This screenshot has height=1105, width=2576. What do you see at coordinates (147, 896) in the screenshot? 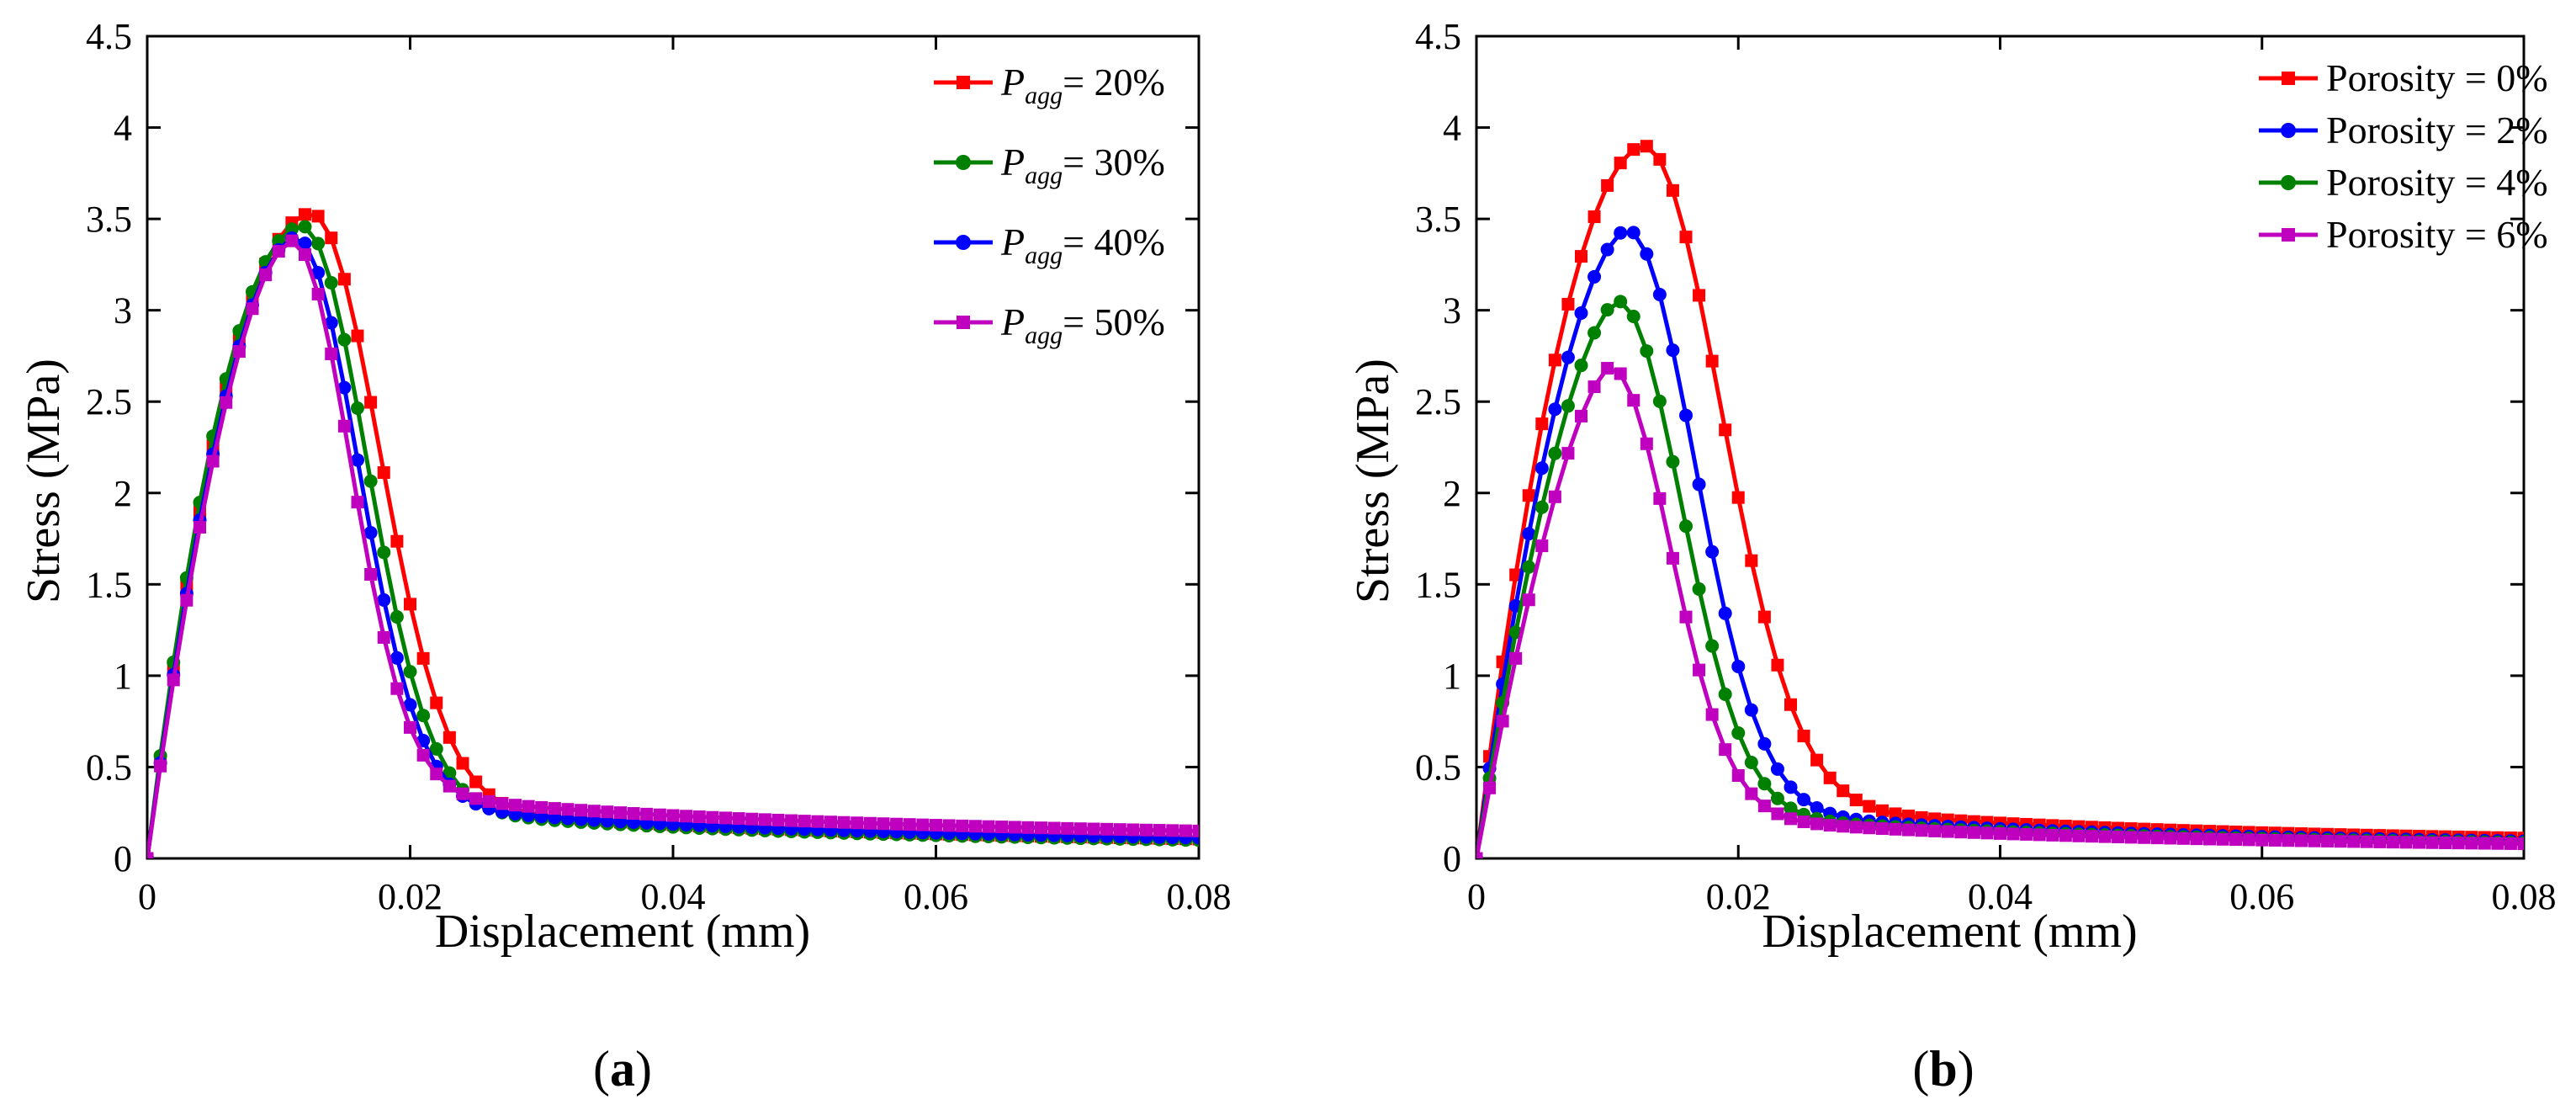
I see `x-tick-label: 0` at bounding box center [147, 896].